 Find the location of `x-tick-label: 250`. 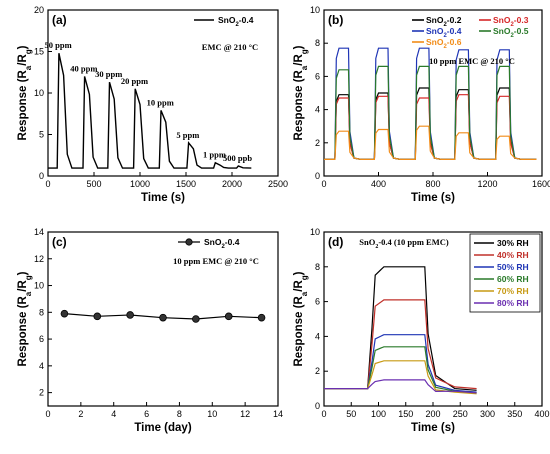

x-tick-label: 250 is located at coordinates (460, 414).